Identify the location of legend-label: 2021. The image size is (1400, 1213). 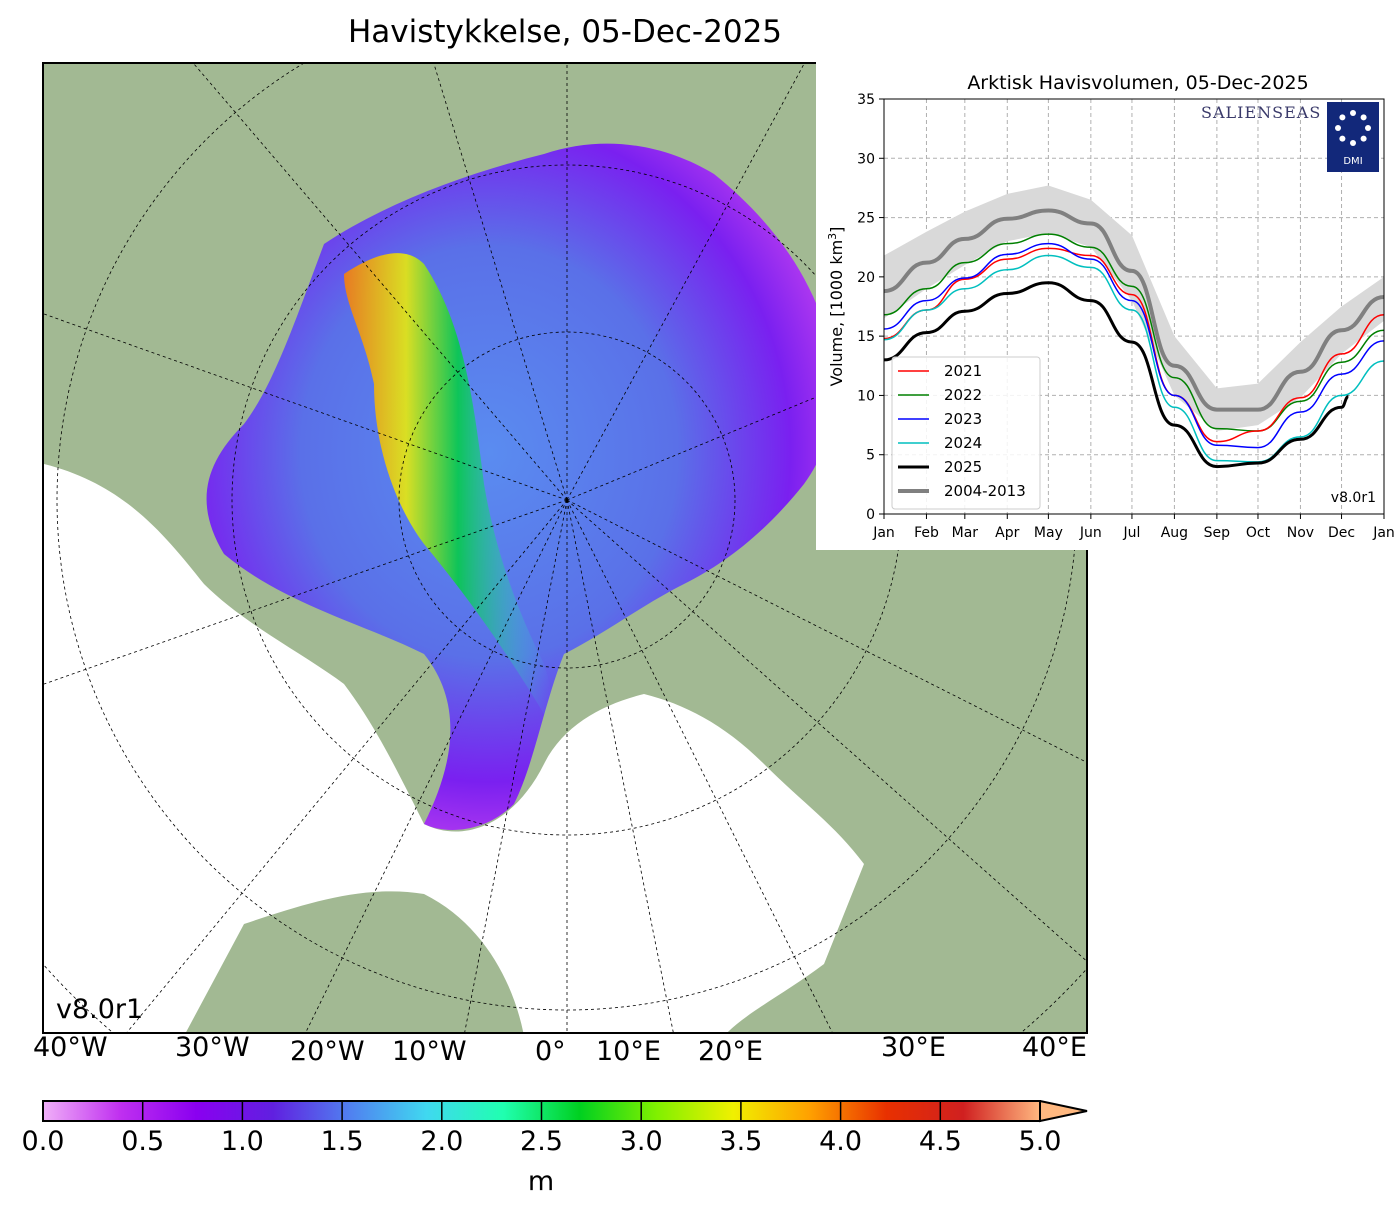
(963, 371).